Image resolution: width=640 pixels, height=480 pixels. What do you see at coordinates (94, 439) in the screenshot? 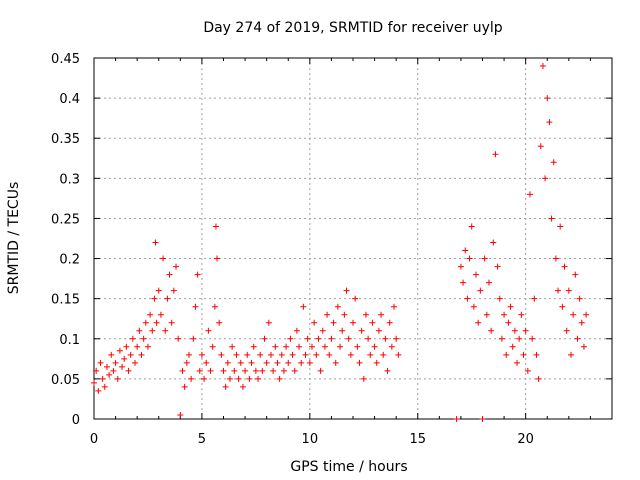
I see `x-tick-label: 0` at bounding box center [94, 439].